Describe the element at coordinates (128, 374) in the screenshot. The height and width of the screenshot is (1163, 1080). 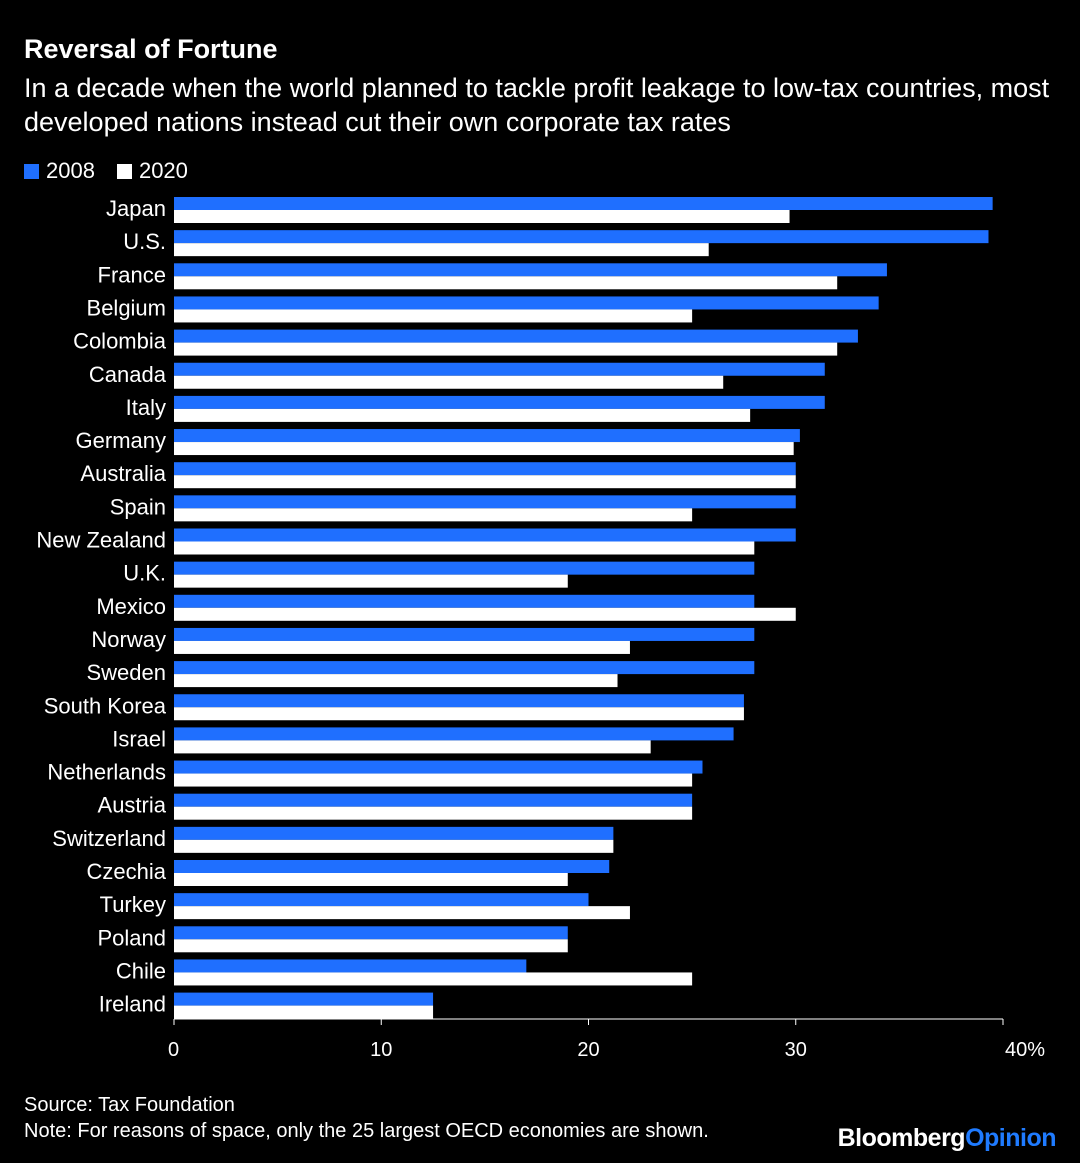
I see `category-label-canada: Canada` at that location.